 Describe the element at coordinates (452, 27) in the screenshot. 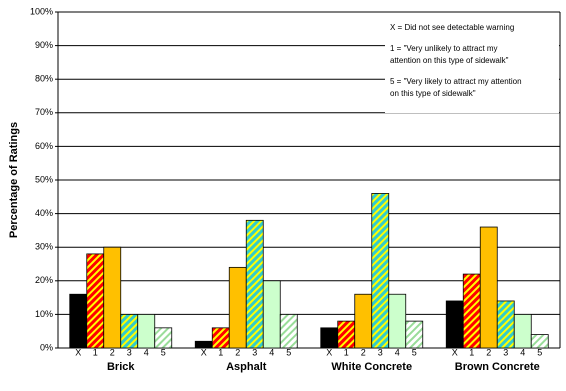

I see `annotation: X = Did not see detectable warning` at that location.